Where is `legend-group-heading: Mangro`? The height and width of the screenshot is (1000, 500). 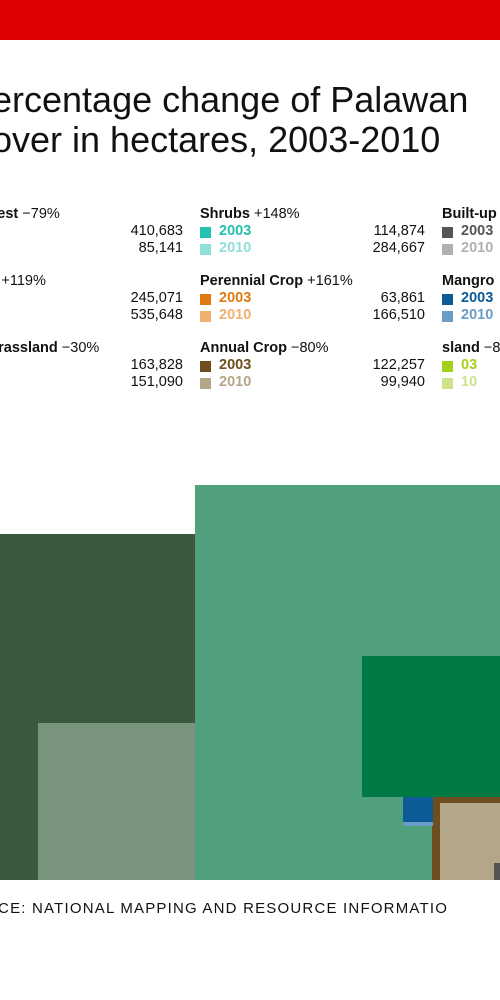
legend-group-heading: Mangro is located at coordinates (471, 281).